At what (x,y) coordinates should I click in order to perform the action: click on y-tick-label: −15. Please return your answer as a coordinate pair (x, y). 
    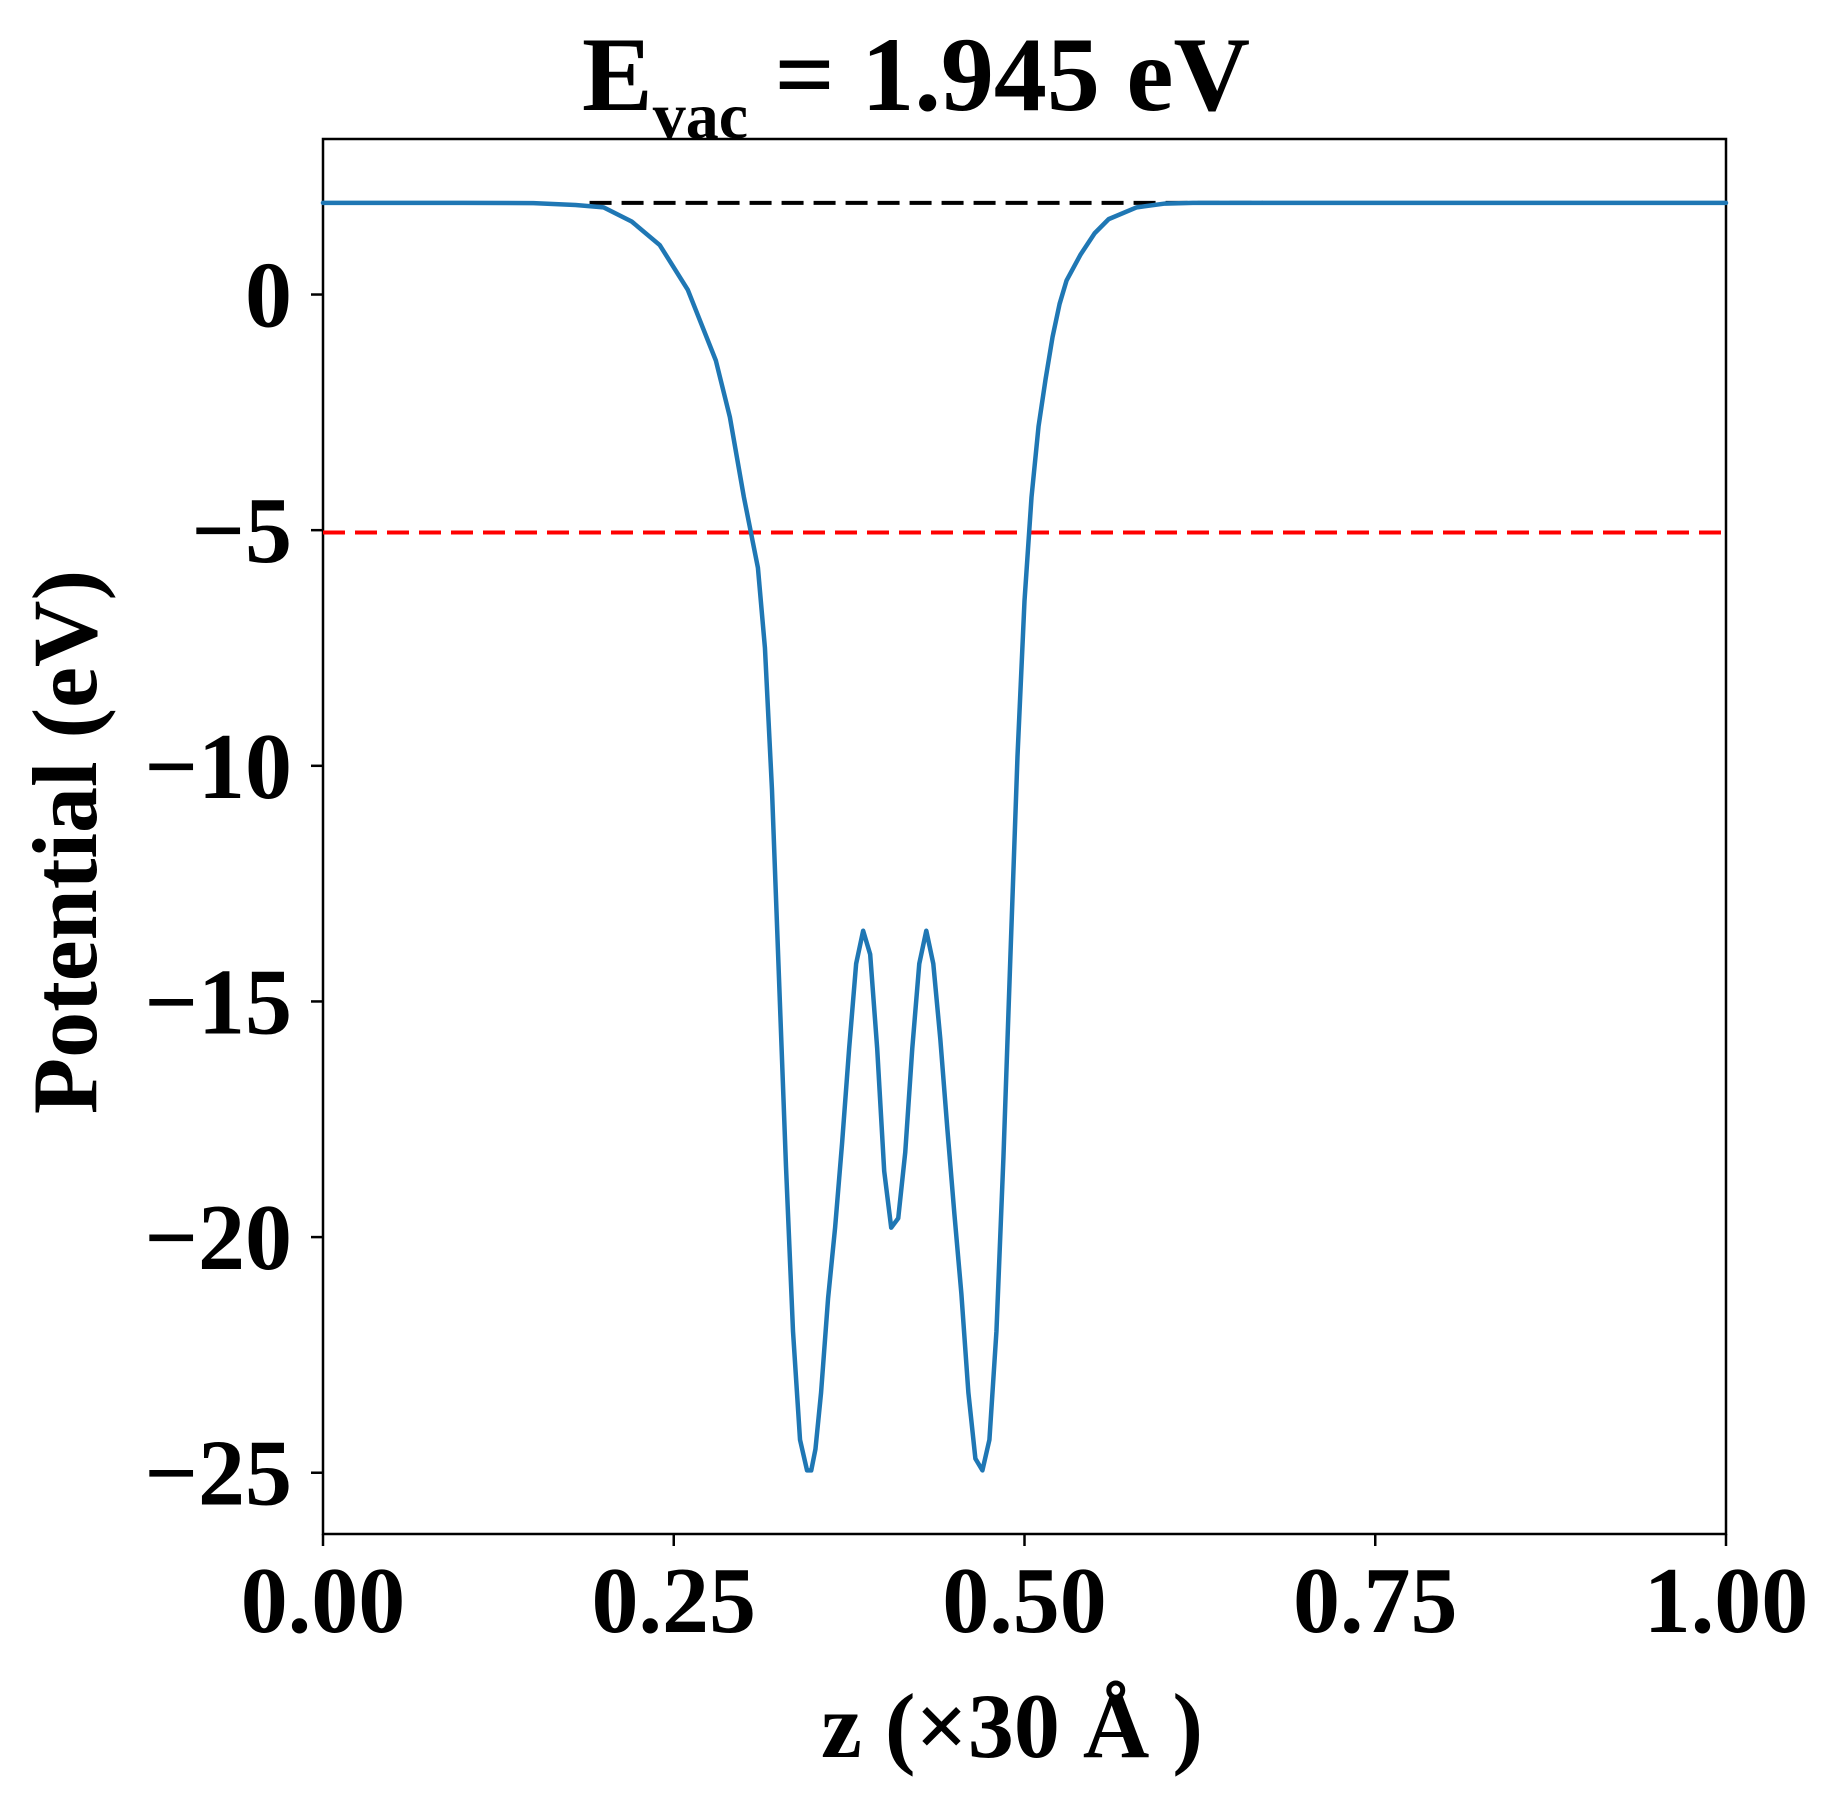
    Looking at the image, I should click on (218, 1002).